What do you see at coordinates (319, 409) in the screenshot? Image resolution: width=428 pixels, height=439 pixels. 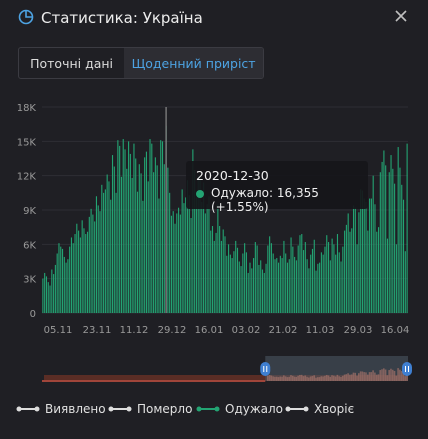 I see `legend-item-active: Хворіє` at bounding box center [319, 409].